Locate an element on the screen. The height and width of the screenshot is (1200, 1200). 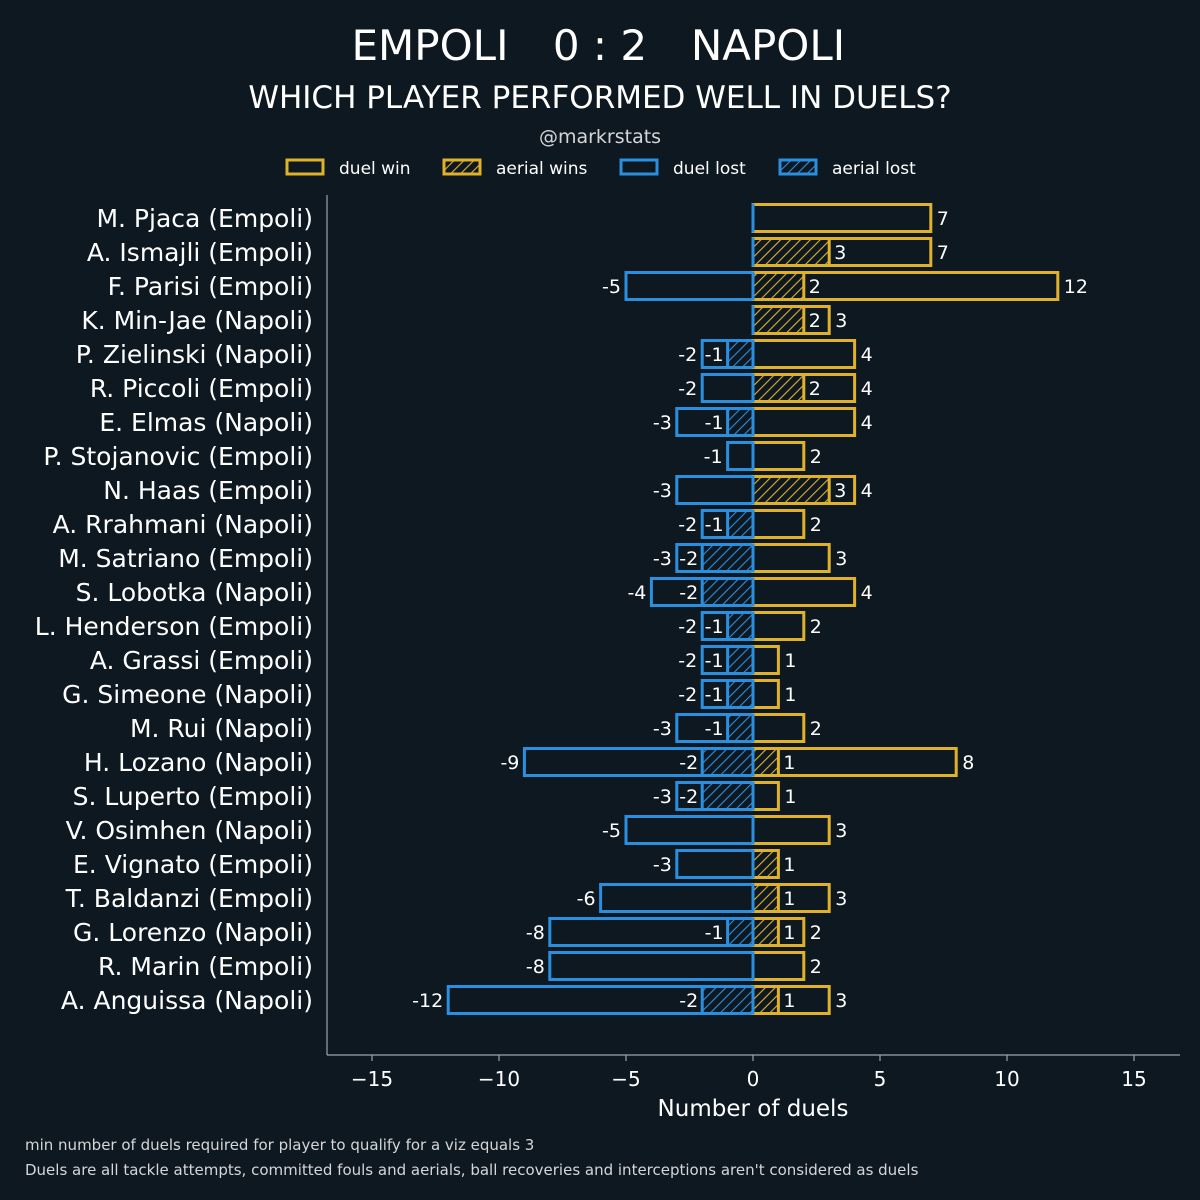
player-label: P. Zielinski (Napoli) is located at coordinates (194, 354).